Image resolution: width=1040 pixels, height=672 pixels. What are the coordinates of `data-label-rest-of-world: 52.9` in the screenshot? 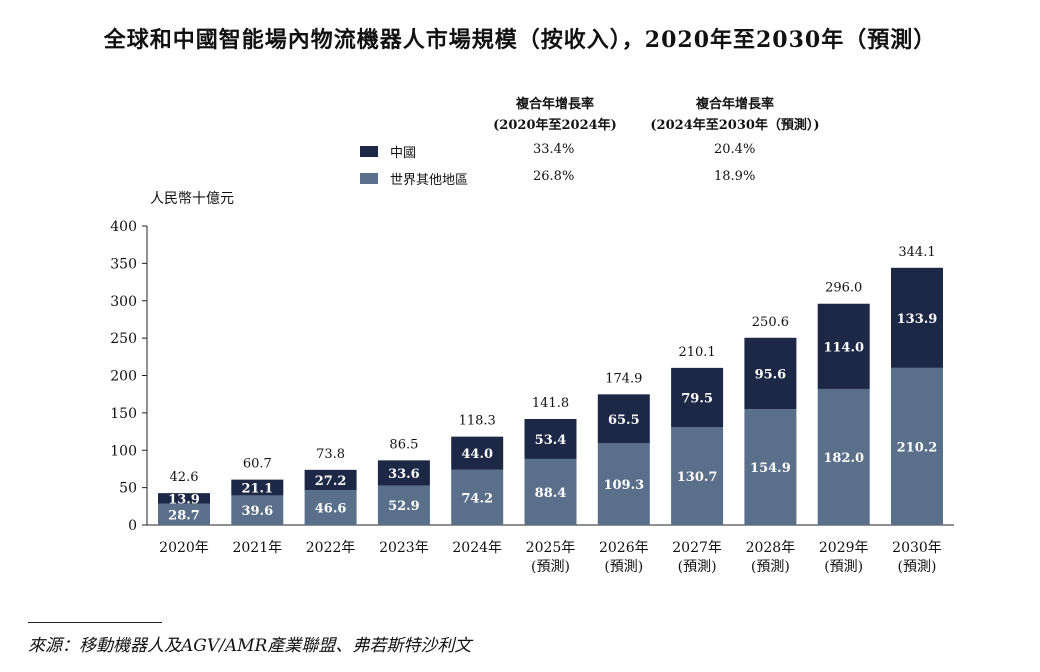 It's located at (404, 506).